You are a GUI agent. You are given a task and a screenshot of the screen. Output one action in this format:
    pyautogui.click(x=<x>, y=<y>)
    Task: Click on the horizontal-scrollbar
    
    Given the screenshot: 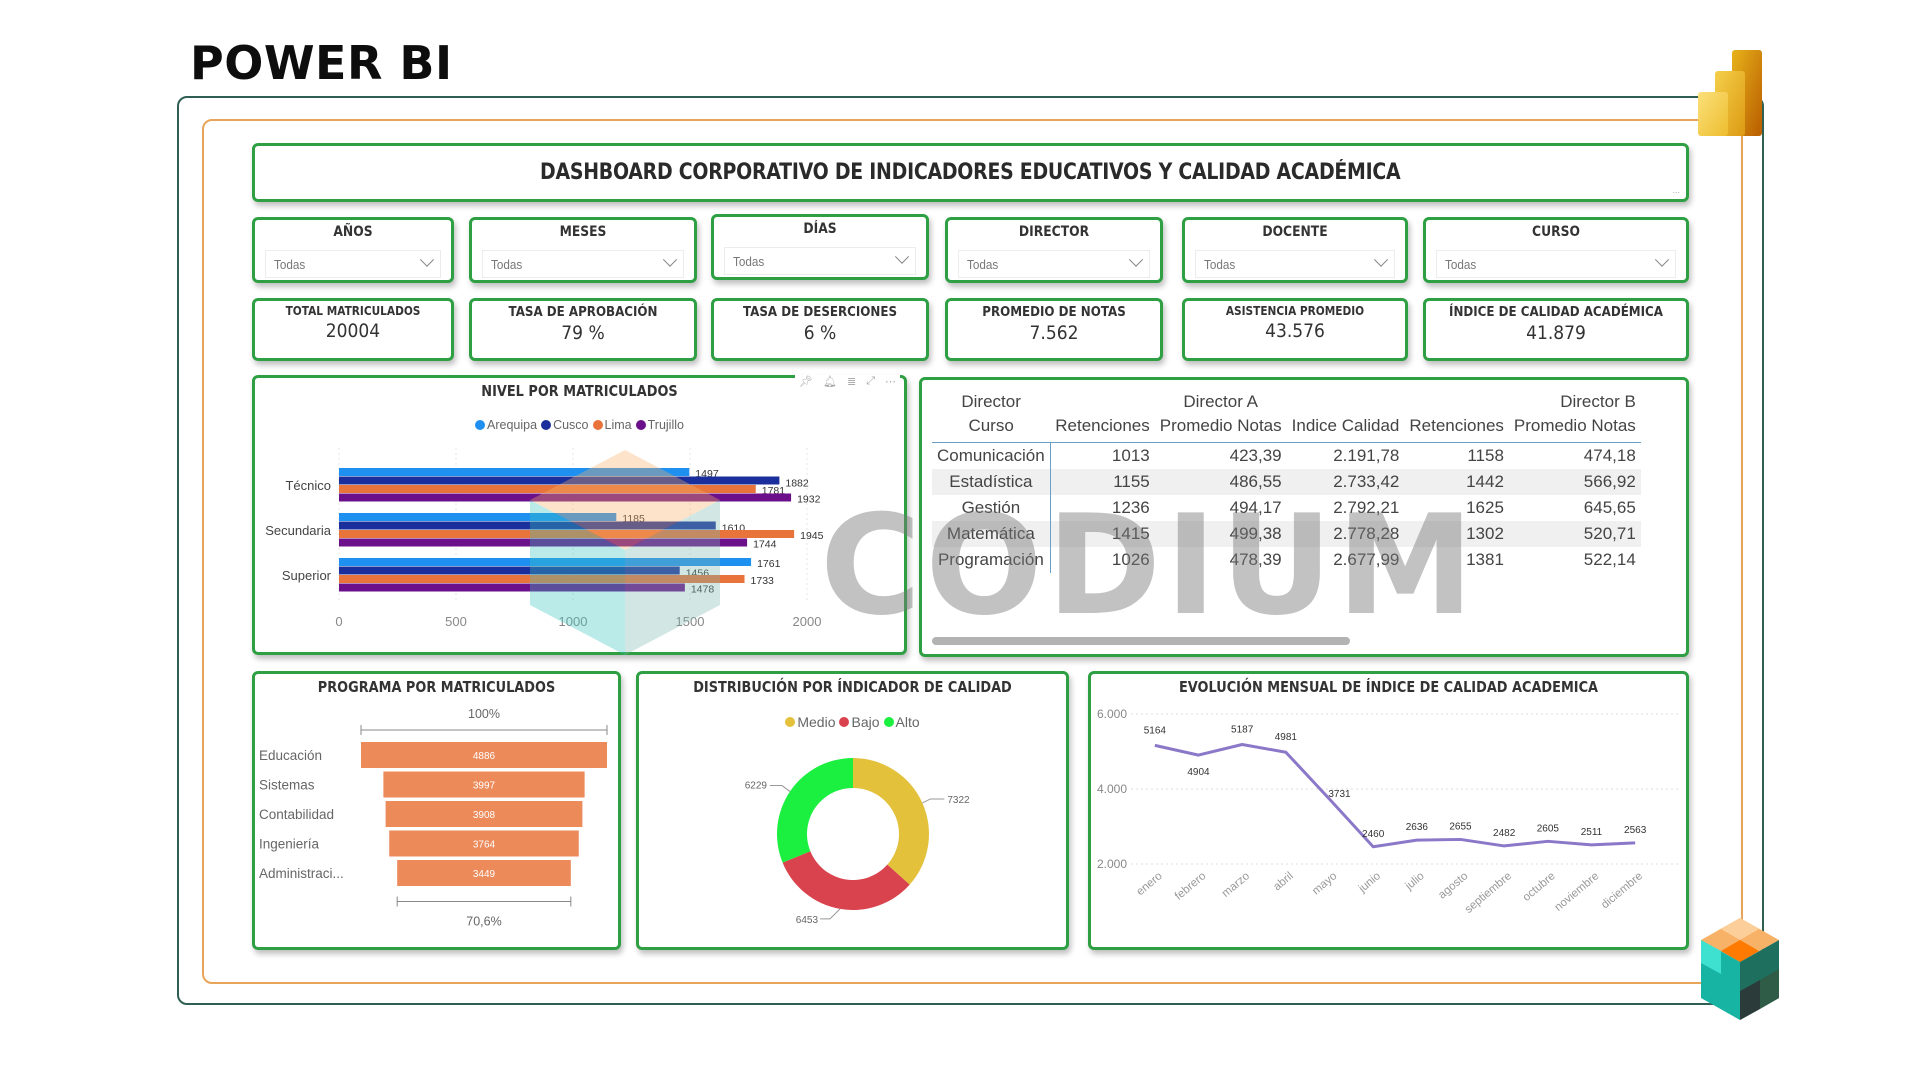 What is the action you would take?
    pyautogui.click(x=1141, y=641)
    